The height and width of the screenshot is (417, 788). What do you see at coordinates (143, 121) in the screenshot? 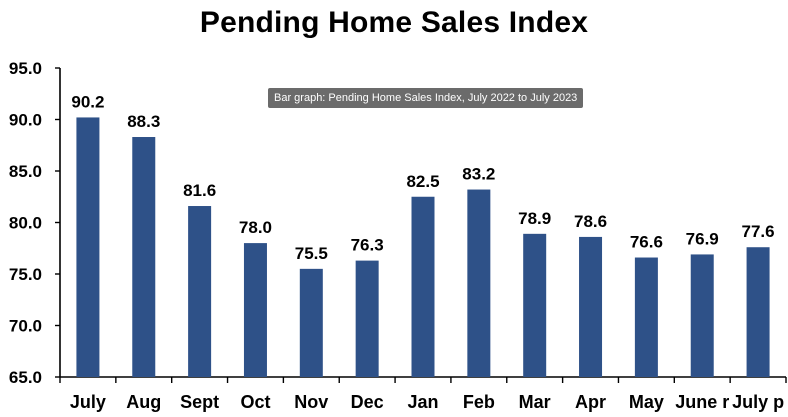
I see `data-label: 88.3` at bounding box center [143, 121].